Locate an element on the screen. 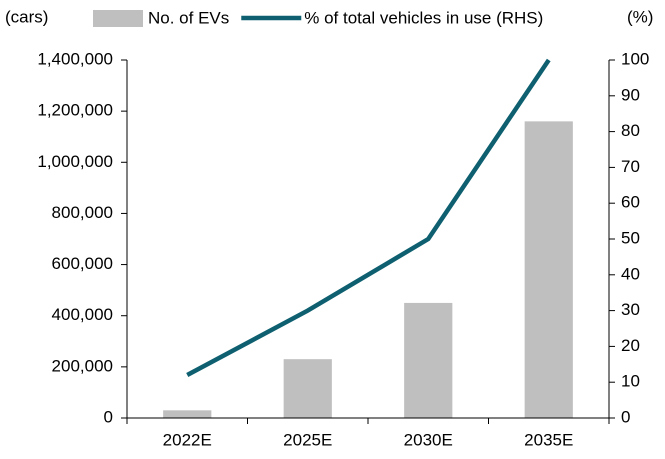  y2-tick-label: 50 is located at coordinates (630, 237).